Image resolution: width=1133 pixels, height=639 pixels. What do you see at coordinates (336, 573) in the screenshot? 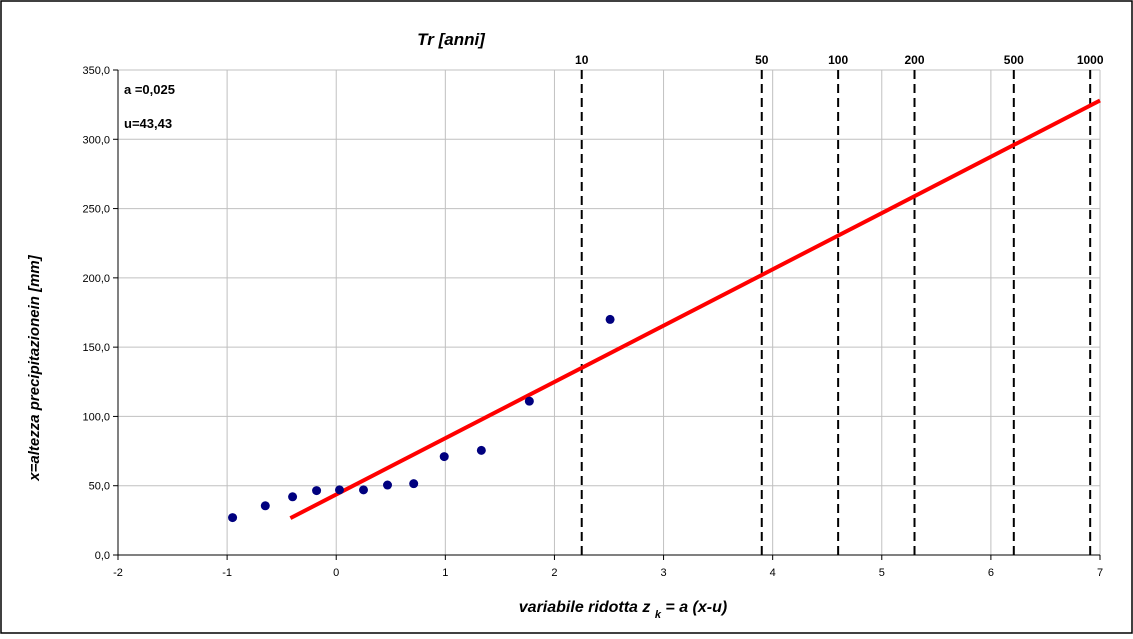
I see `x-tick-label: 0` at bounding box center [336, 573].